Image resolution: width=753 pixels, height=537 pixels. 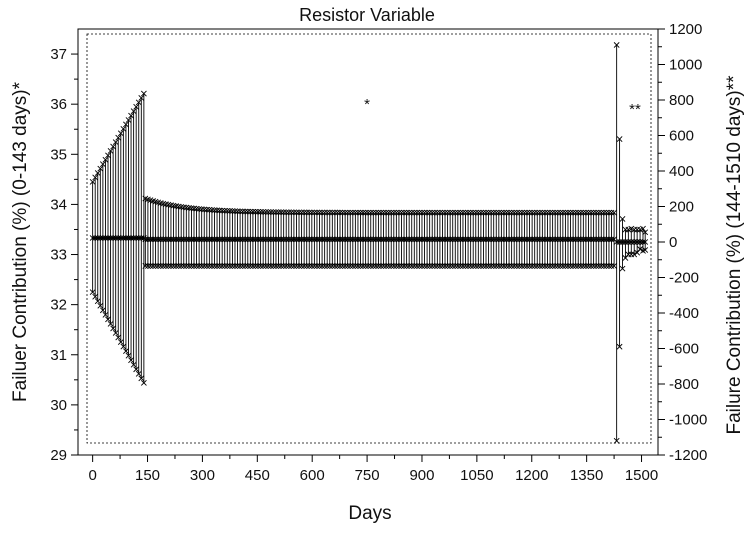 I want to click on y-axis-left-title: Failuer Contribution (%) (0-143 days)*, so click(x=20, y=241).